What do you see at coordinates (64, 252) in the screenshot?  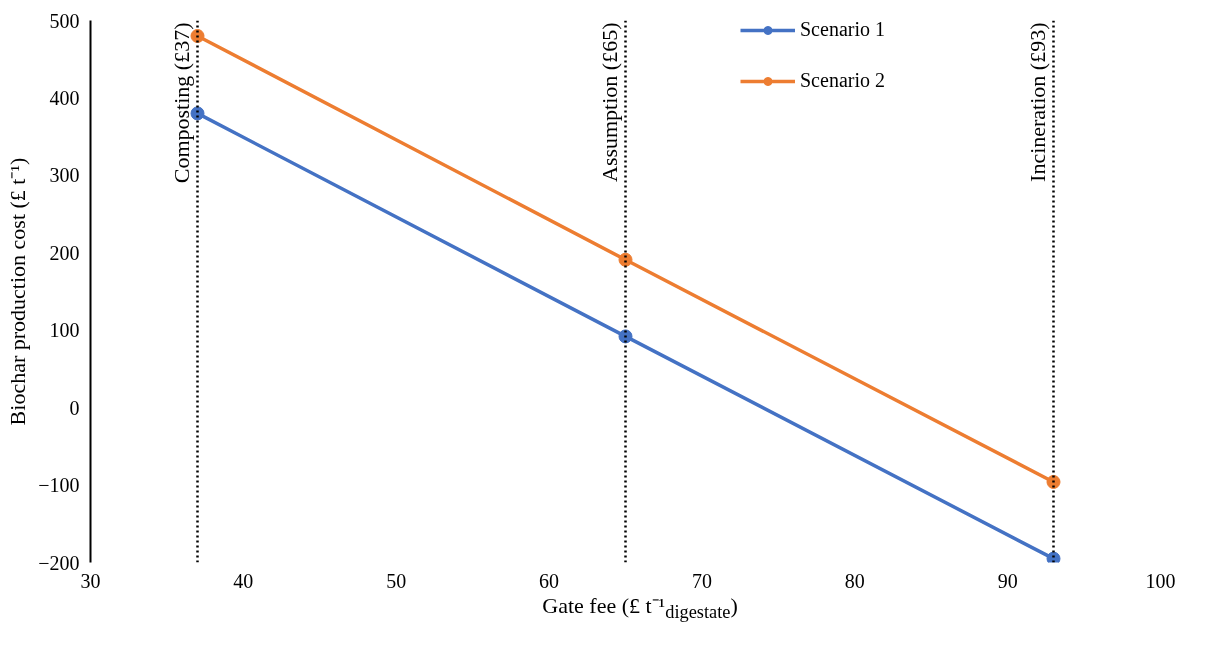 I see `y-tick-label: 200` at bounding box center [64, 252].